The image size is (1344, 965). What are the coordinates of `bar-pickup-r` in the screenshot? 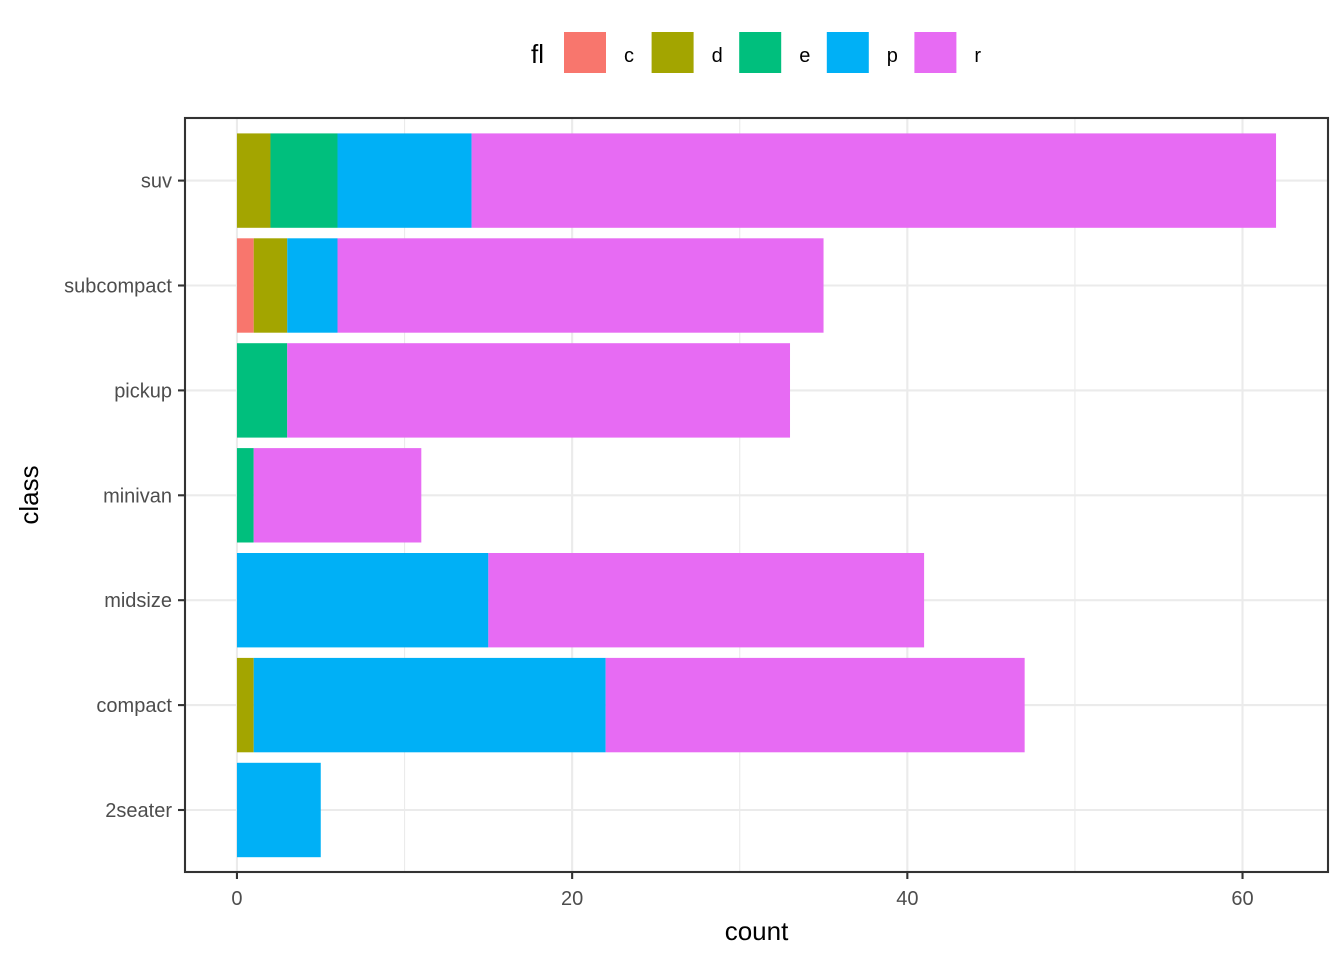 It's located at (539, 390).